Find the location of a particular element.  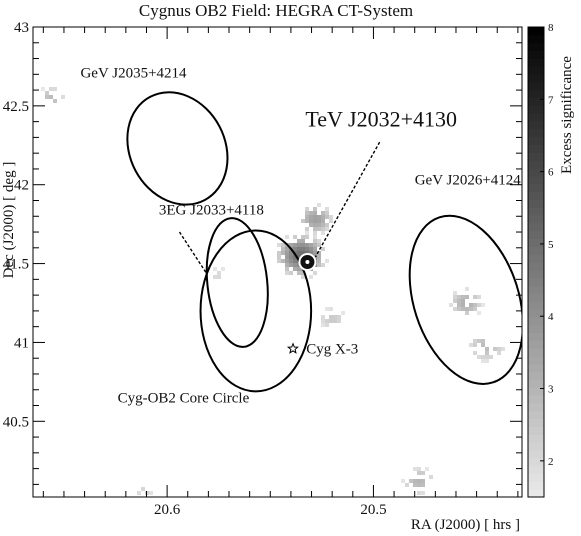

y-axis-title: Dec (J2000) [ deg ] is located at coordinates (9, 220).